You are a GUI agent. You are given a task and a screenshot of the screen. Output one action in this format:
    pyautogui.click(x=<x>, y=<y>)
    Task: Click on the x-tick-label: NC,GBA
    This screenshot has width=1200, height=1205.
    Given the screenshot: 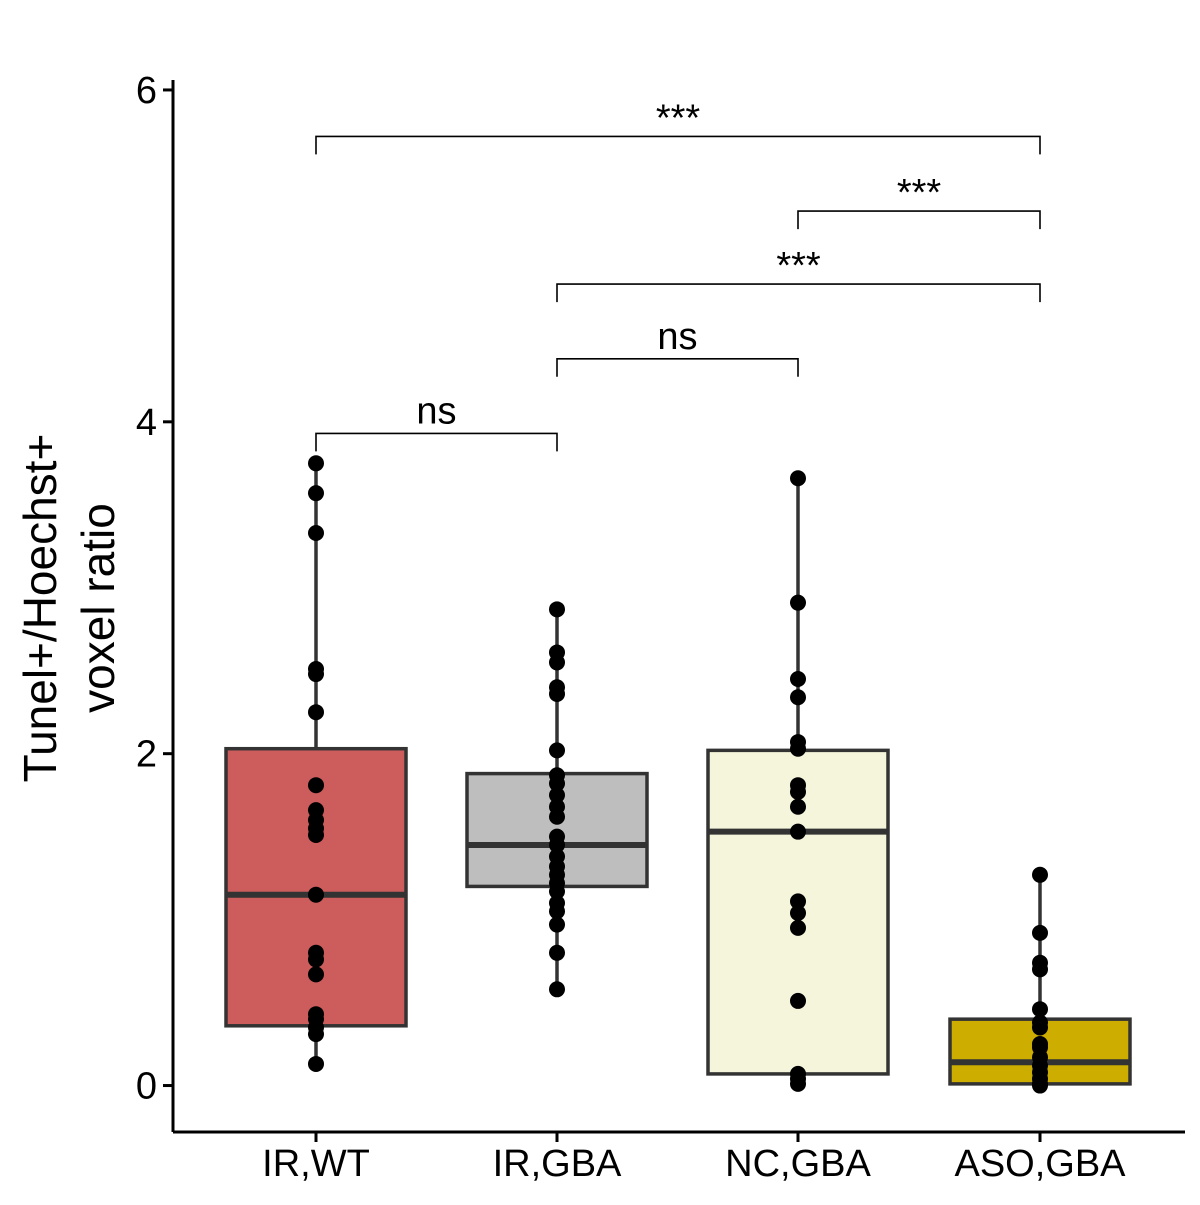 What is the action you would take?
    pyautogui.click(x=798, y=1164)
    